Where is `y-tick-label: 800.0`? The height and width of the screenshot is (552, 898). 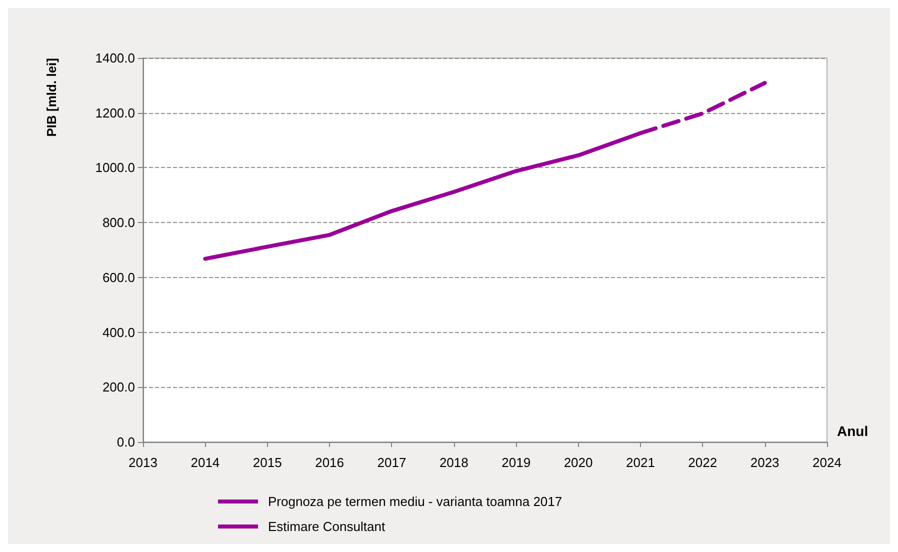
y-tick-label: 800.0 is located at coordinates (118, 222).